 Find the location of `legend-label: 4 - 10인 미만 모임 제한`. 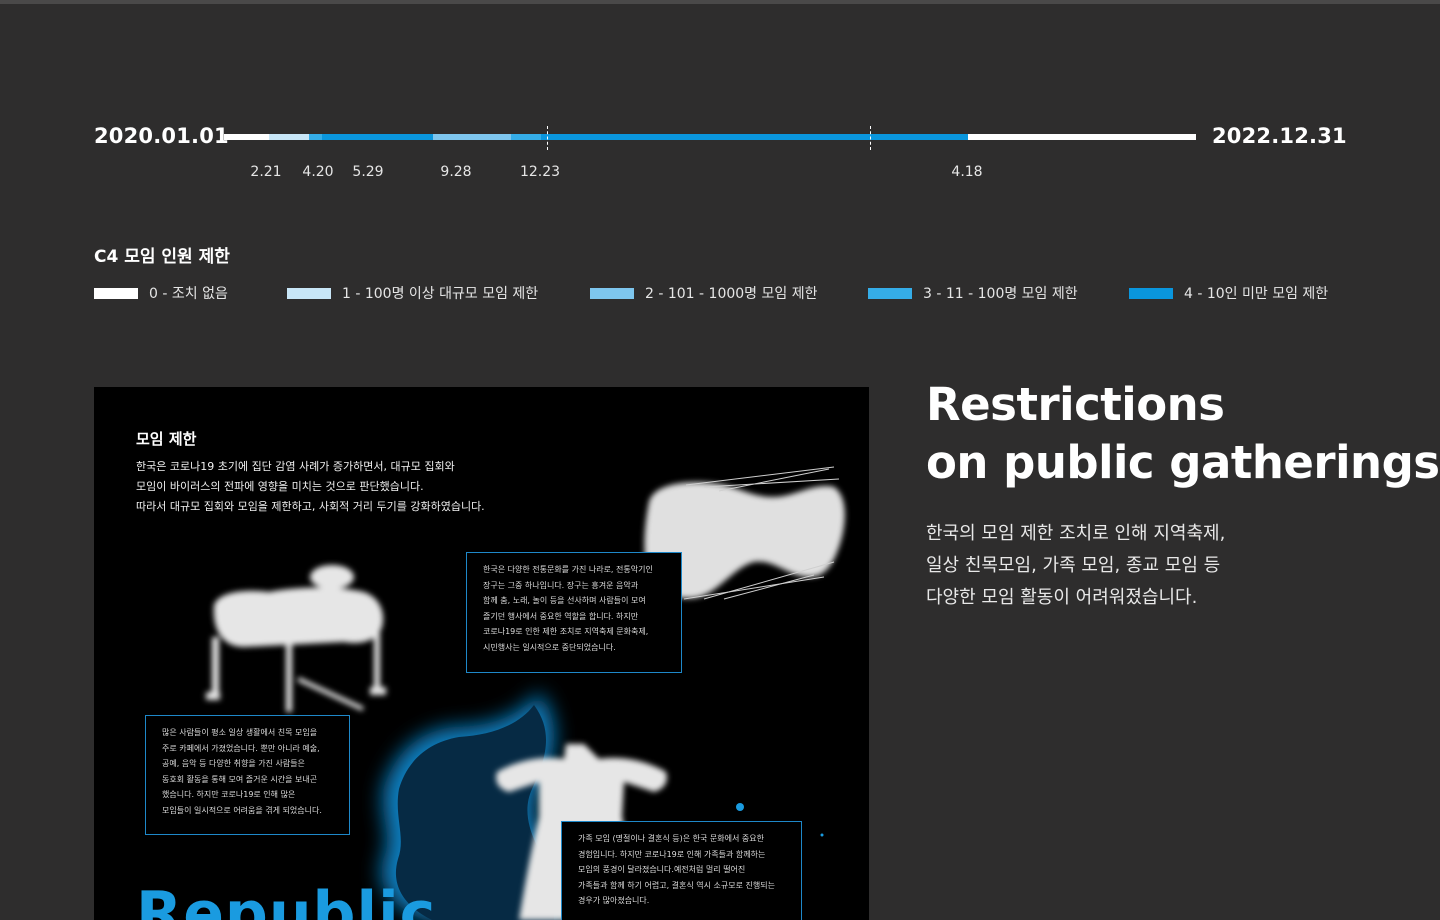

legend-label: 4 - 10인 미만 모임 제한 is located at coordinates (1256, 294).